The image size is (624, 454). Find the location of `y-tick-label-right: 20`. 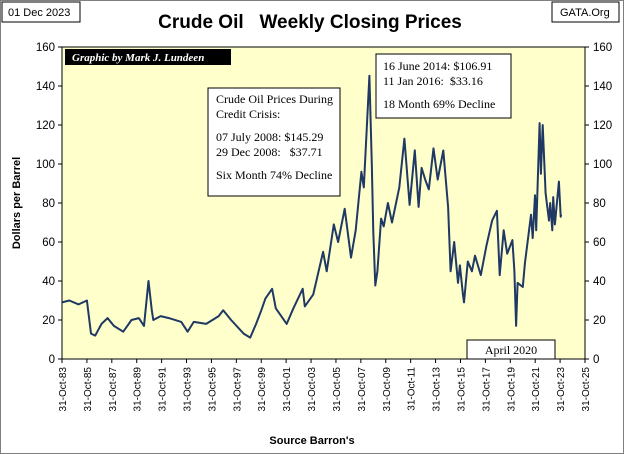

y-tick-label-right: 20 is located at coordinates (599, 321).